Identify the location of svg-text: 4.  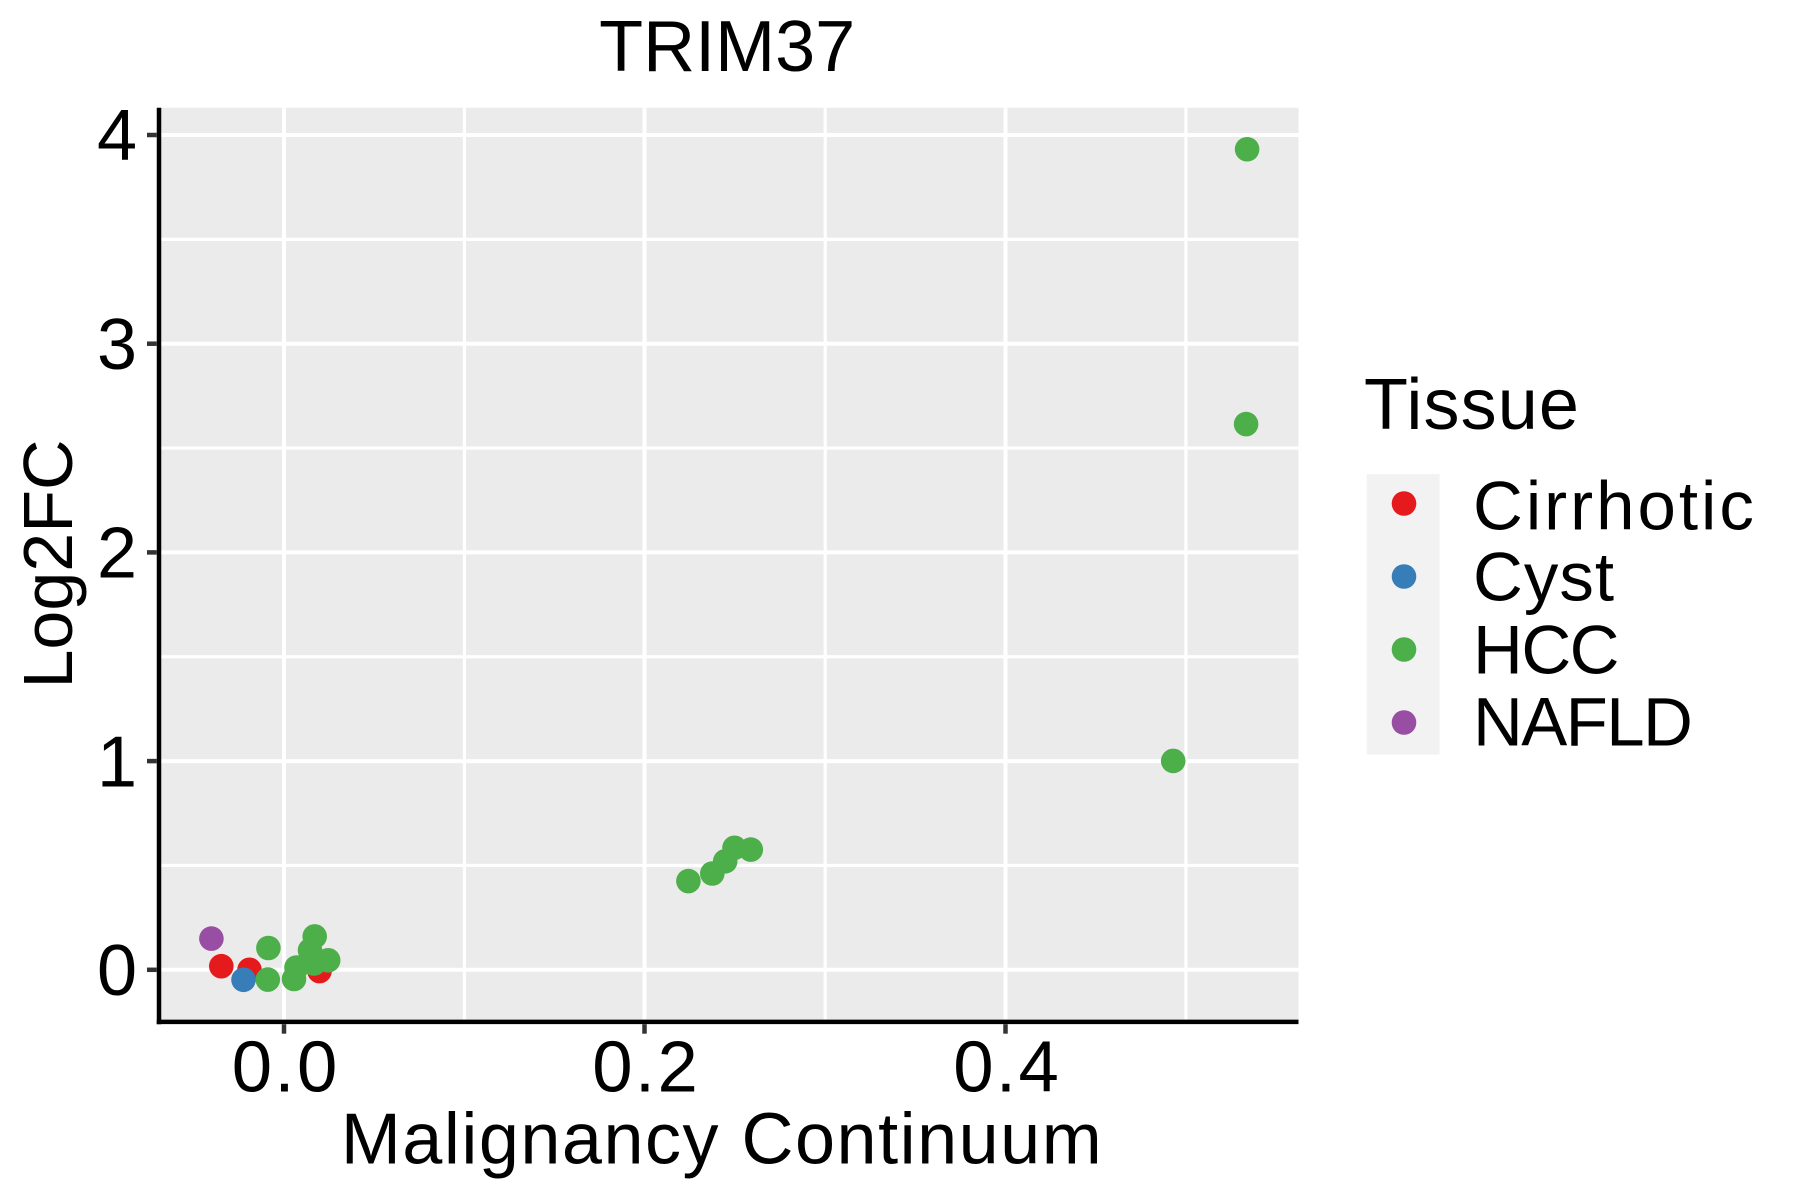
(117, 136).